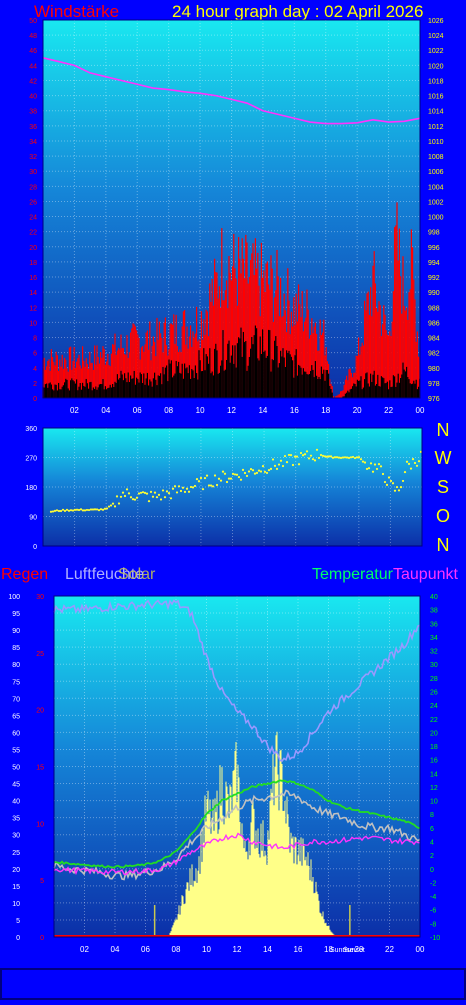 The height and width of the screenshot is (1005, 466). I want to click on wind-chart-title: Windstärke, so click(76, 11).